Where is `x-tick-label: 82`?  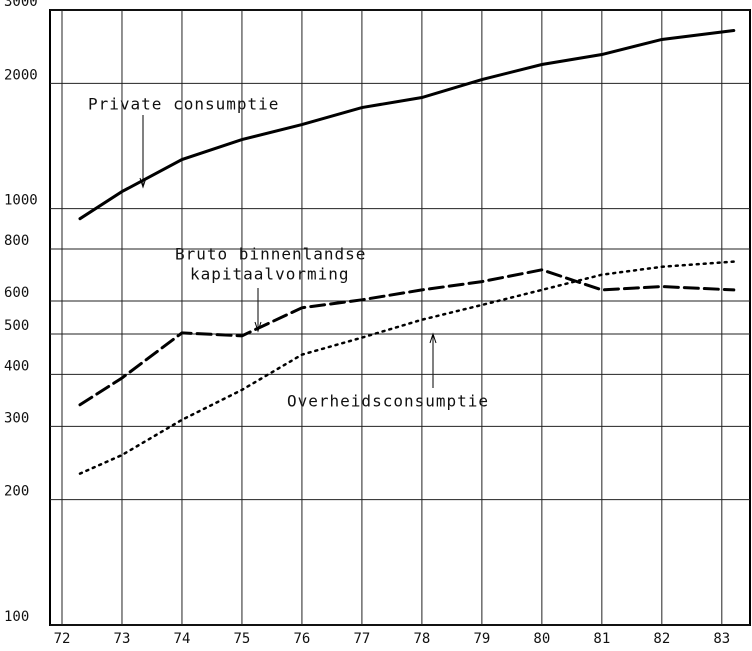
x-tick-label: 82 is located at coordinates (661, 639).